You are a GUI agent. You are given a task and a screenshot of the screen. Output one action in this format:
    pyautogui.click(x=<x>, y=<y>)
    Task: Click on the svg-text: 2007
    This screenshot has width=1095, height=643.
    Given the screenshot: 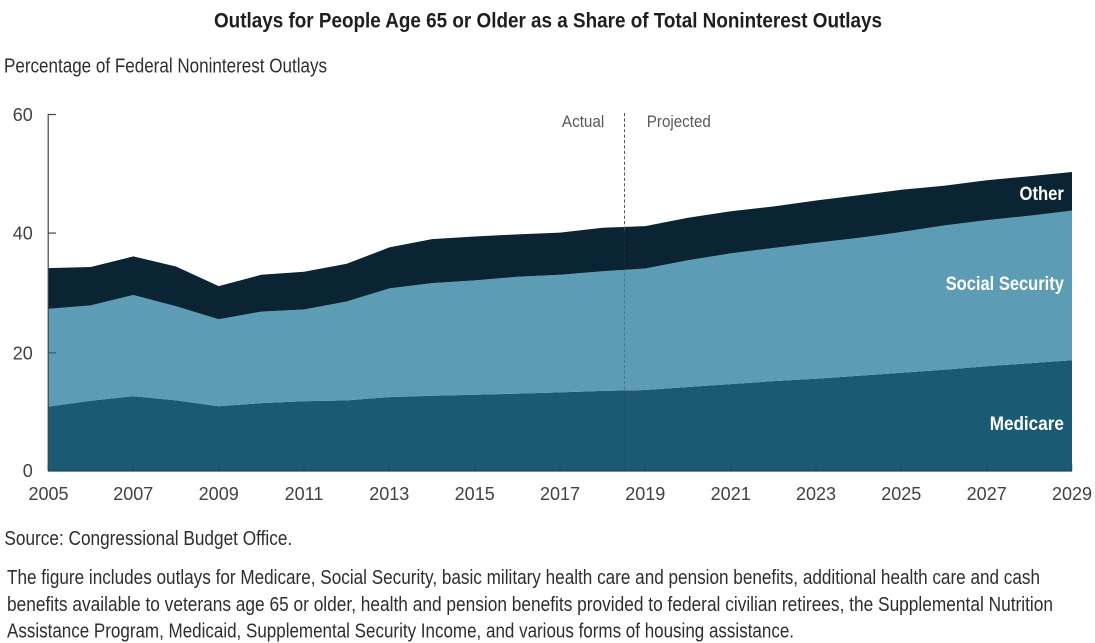 What is the action you would take?
    pyautogui.click(x=133, y=494)
    